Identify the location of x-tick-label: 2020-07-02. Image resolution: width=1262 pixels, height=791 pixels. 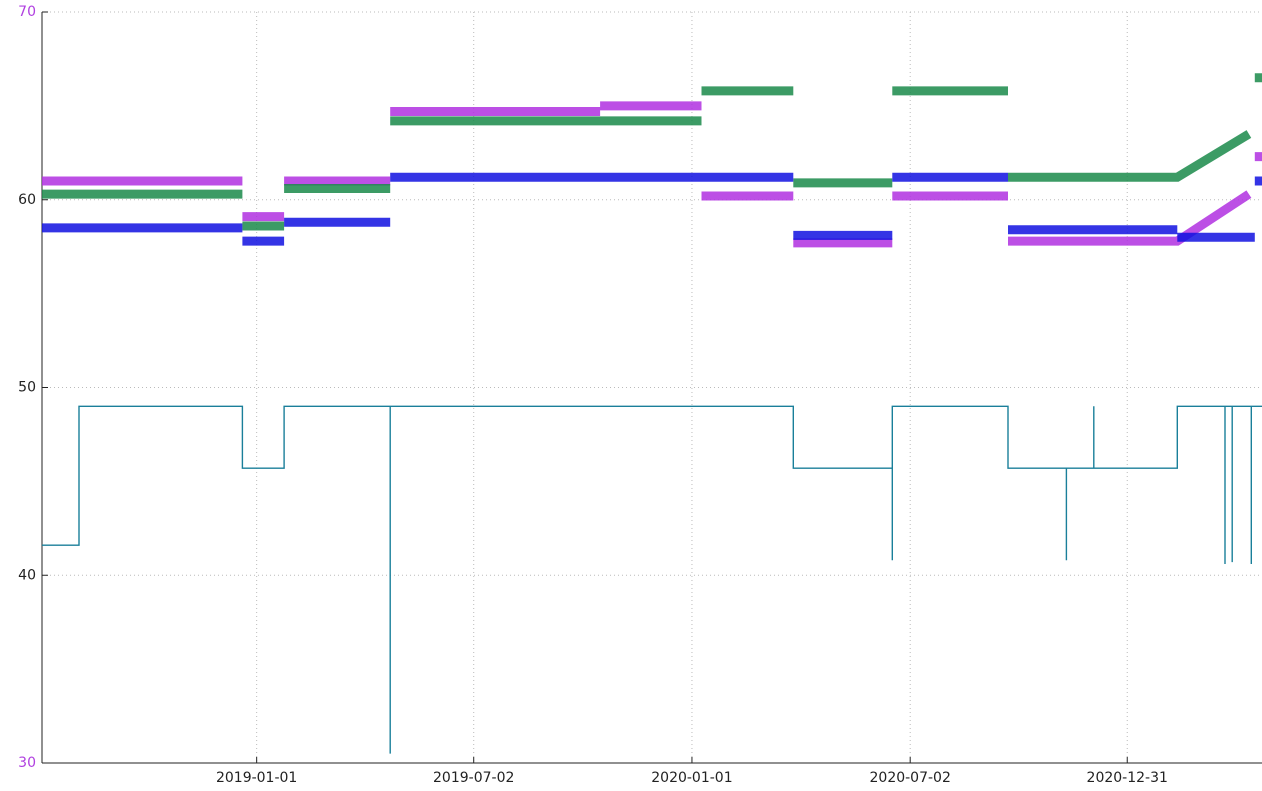
(910, 778).